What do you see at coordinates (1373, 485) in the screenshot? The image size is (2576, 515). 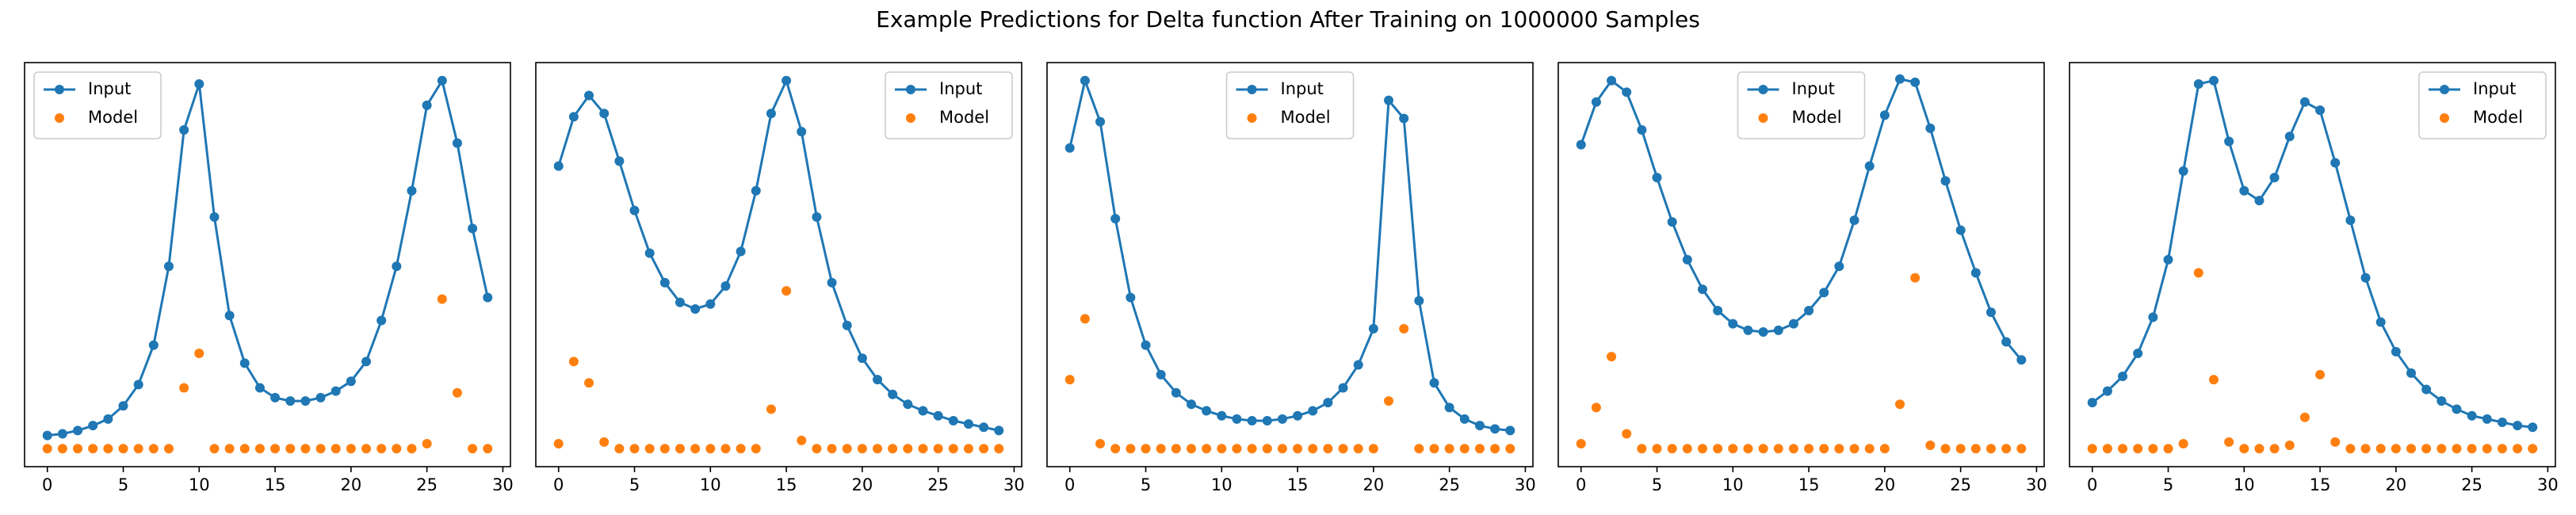 I see `x-tick-label: 20` at bounding box center [1373, 485].